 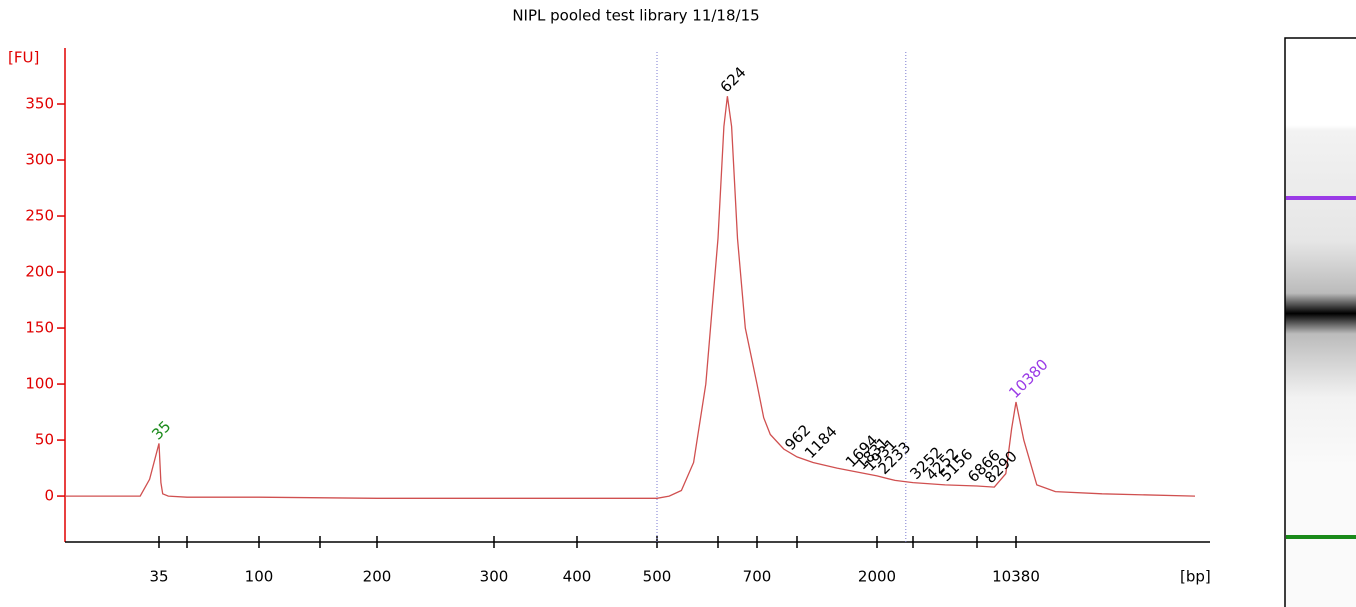 I want to click on gel-lower-marker, so click(x=1321, y=537).